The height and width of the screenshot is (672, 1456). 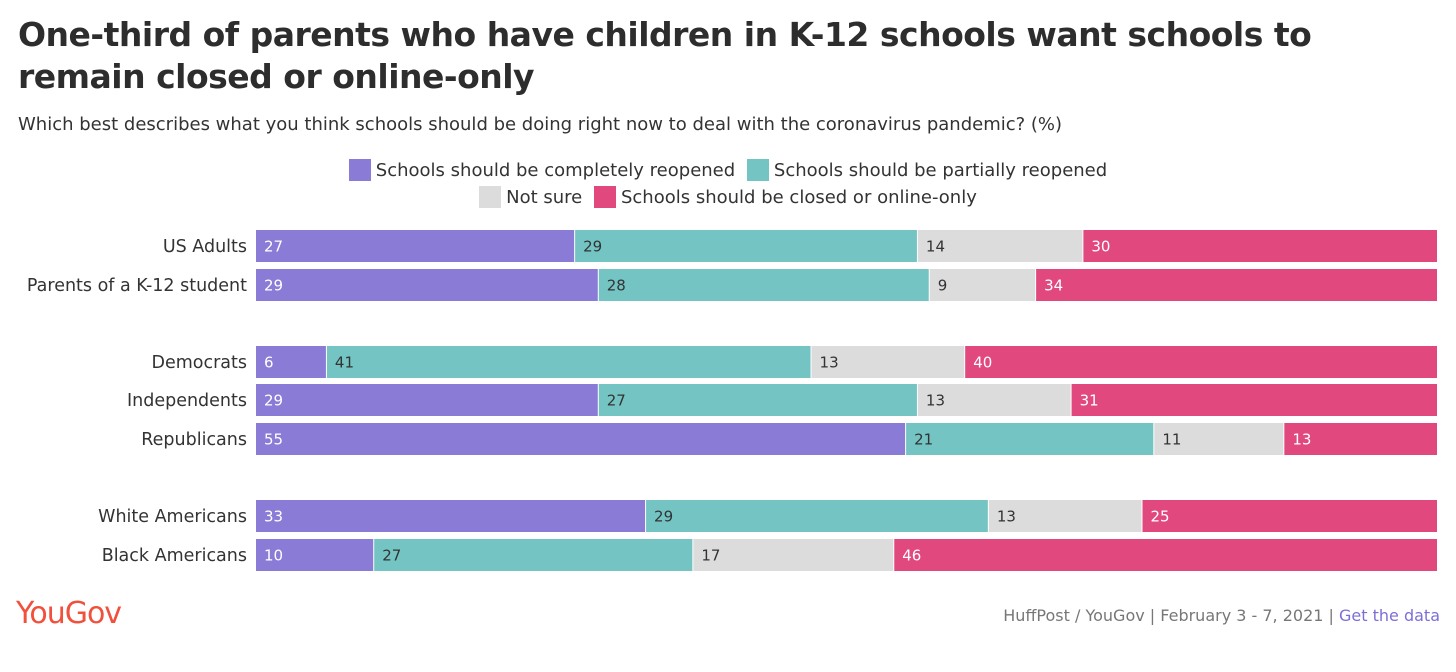 What do you see at coordinates (273, 556) in the screenshot?
I see `data-label-black-americans-1: 10` at bounding box center [273, 556].